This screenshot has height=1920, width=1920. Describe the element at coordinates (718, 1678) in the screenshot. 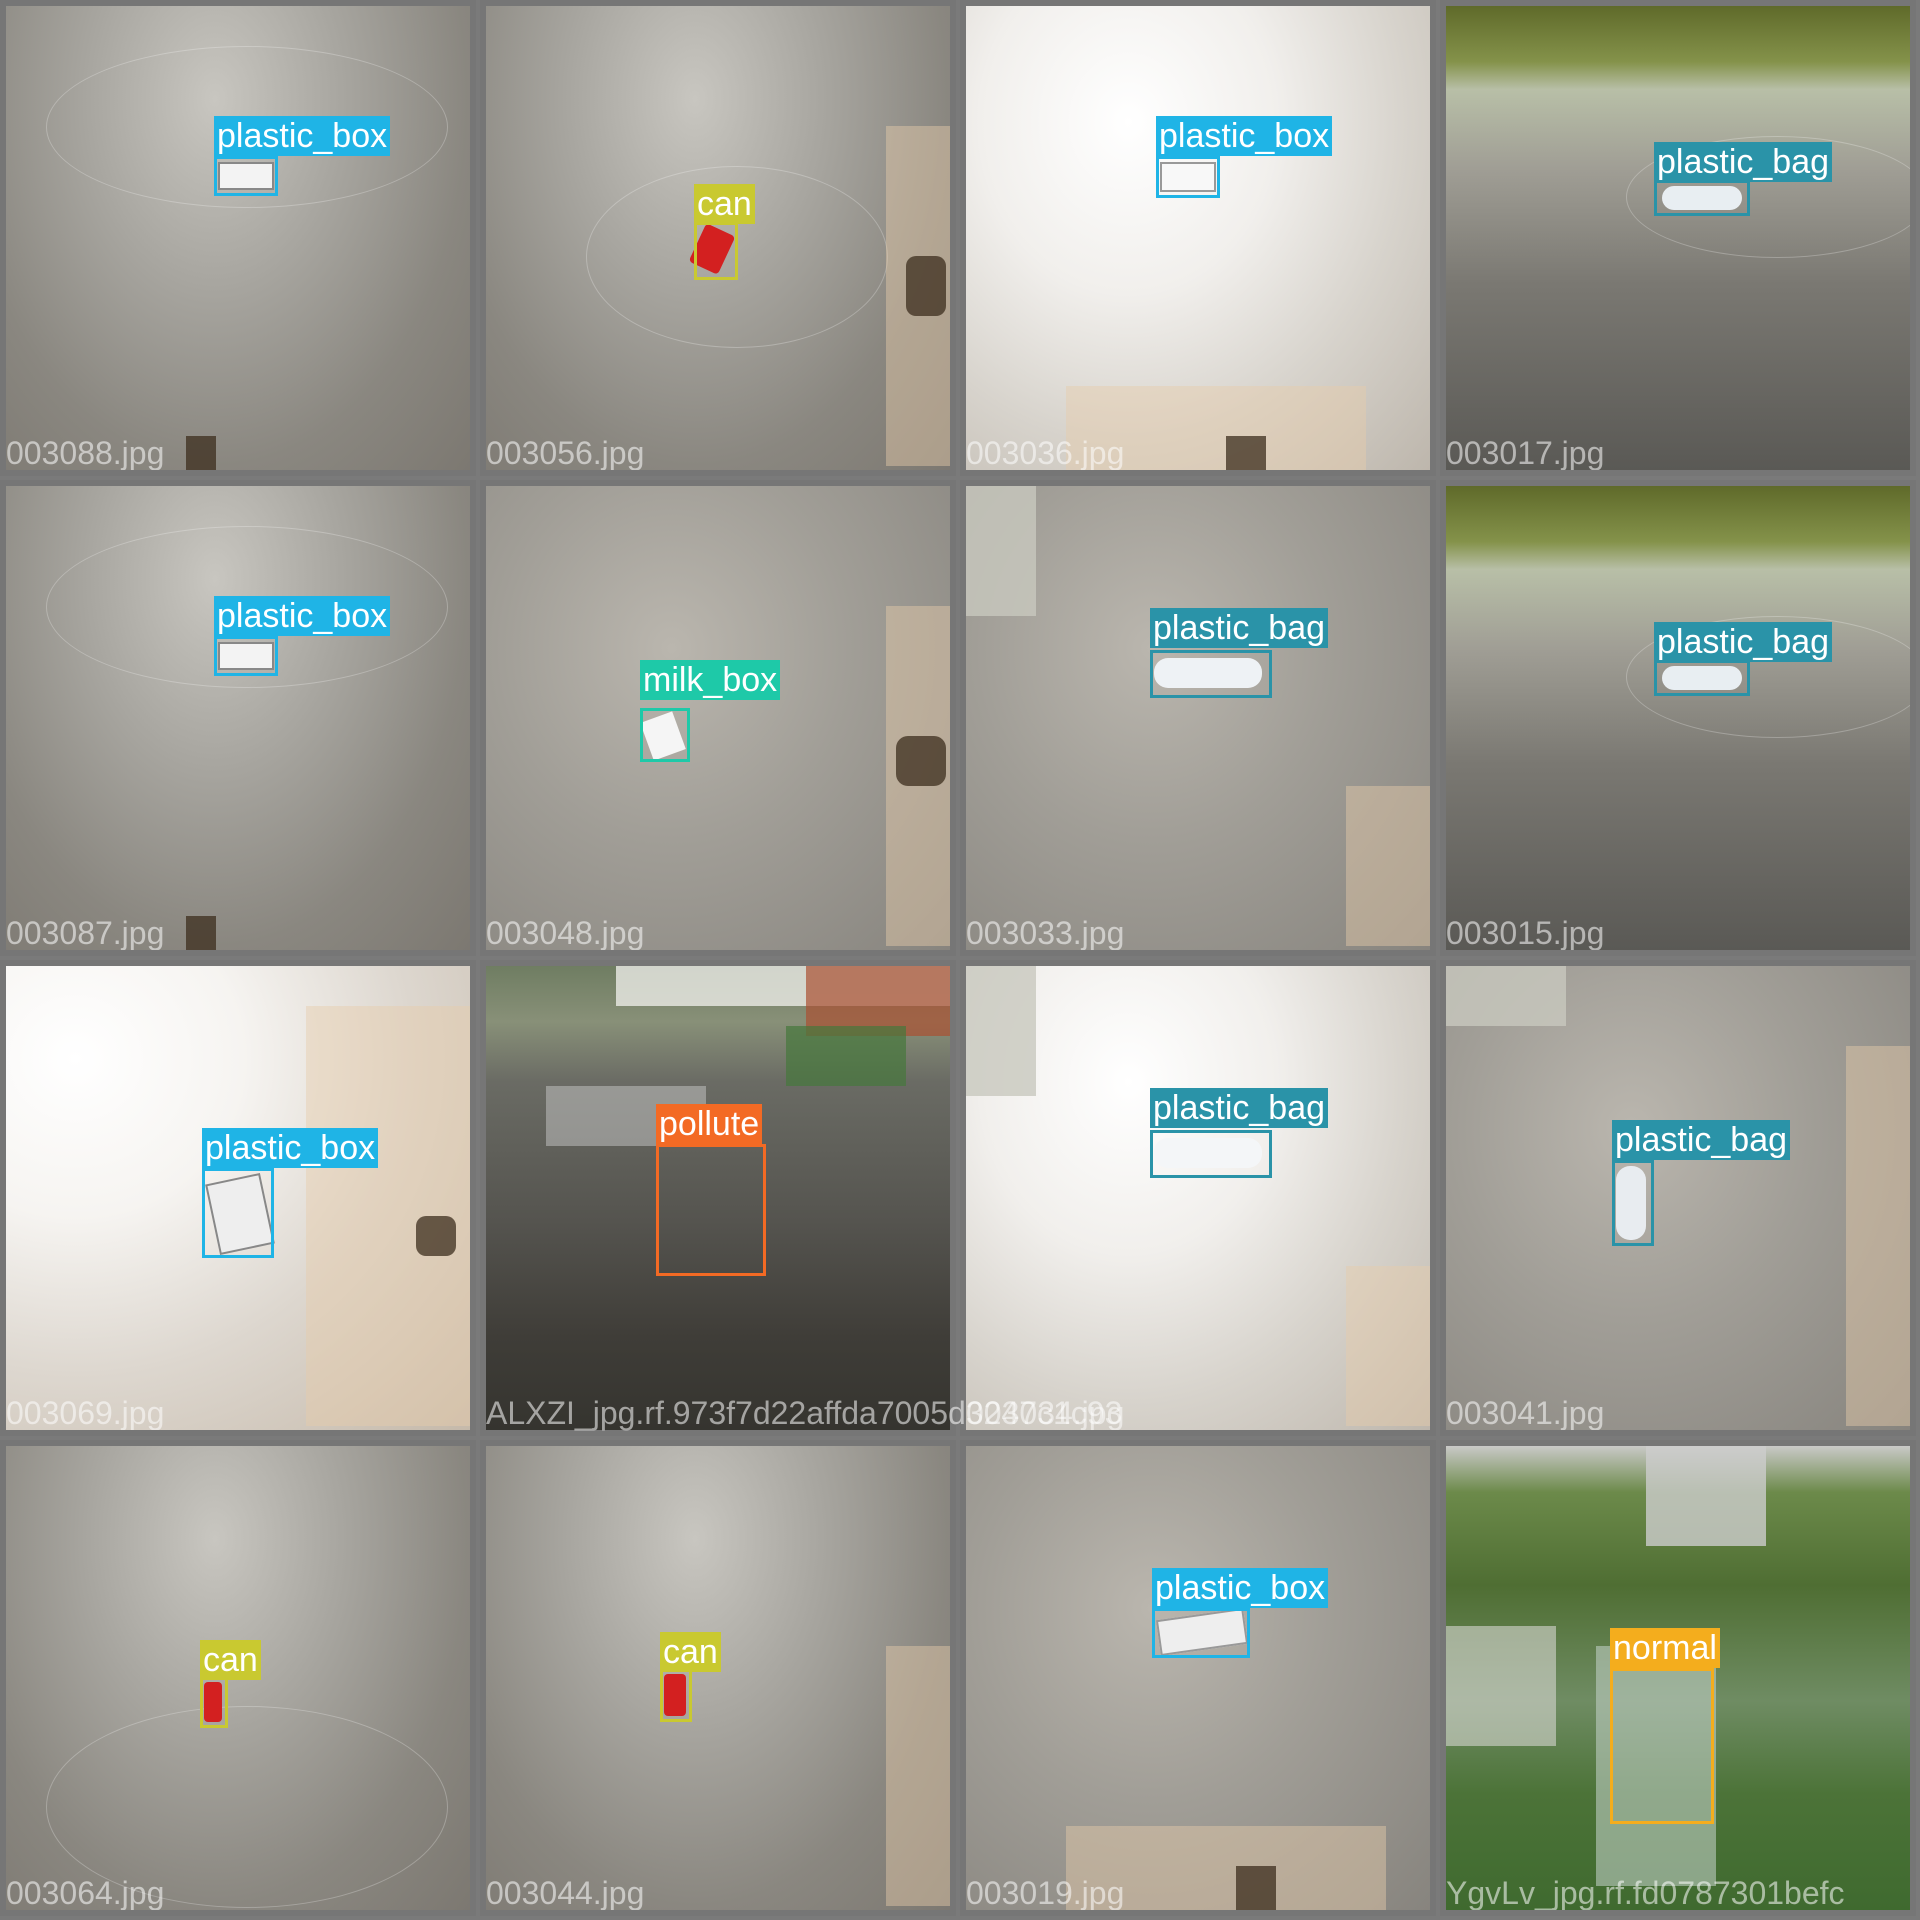

I see `tile-14: can 003044.jpg` at that location.